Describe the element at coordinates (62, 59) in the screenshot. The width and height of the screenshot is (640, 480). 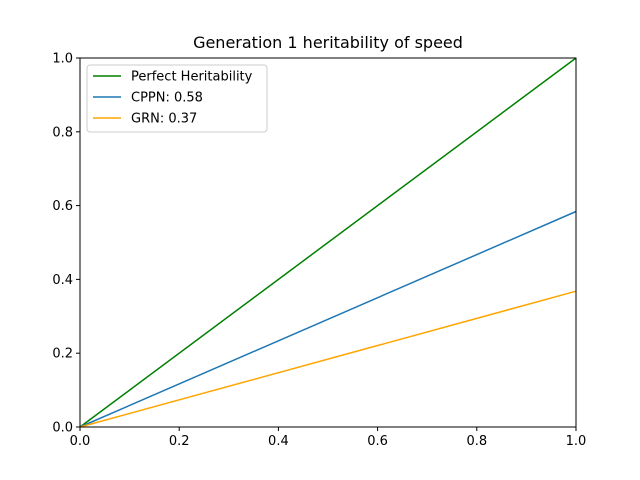
I see `y-tick-label: 1.0` at that location.